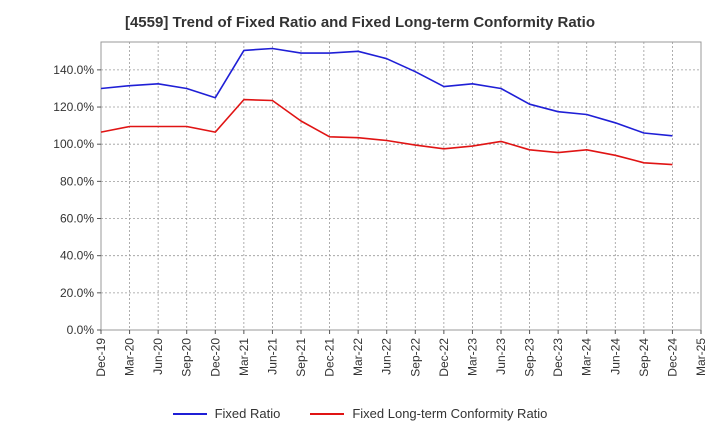  I want to click on x-tick-label: Jun-22, so click(387, 356).